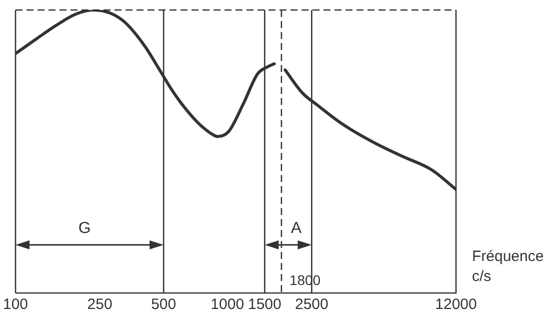 Image resolution: width=556 pixels, height=323 pixels. Describe the element at coordinates (99, 305) in the screenshot. I see `x-tick-label: 250` at that location.